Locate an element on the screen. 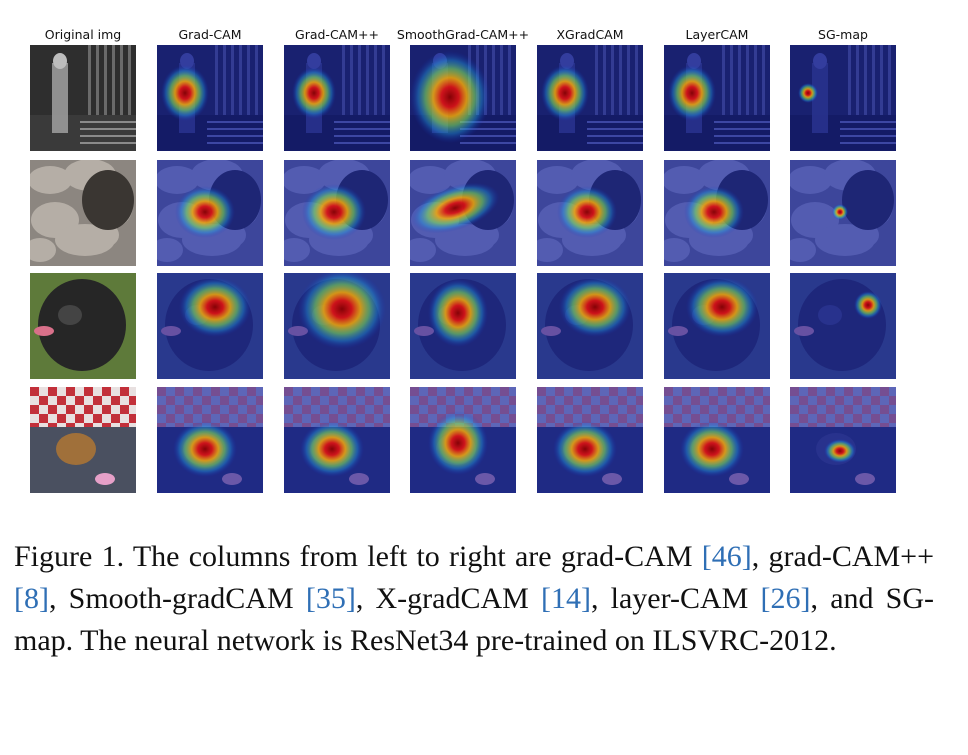 The image size is (968, 755). column-header-gradcampp: Grad-CAM++ is located at coordinates (337, 34).